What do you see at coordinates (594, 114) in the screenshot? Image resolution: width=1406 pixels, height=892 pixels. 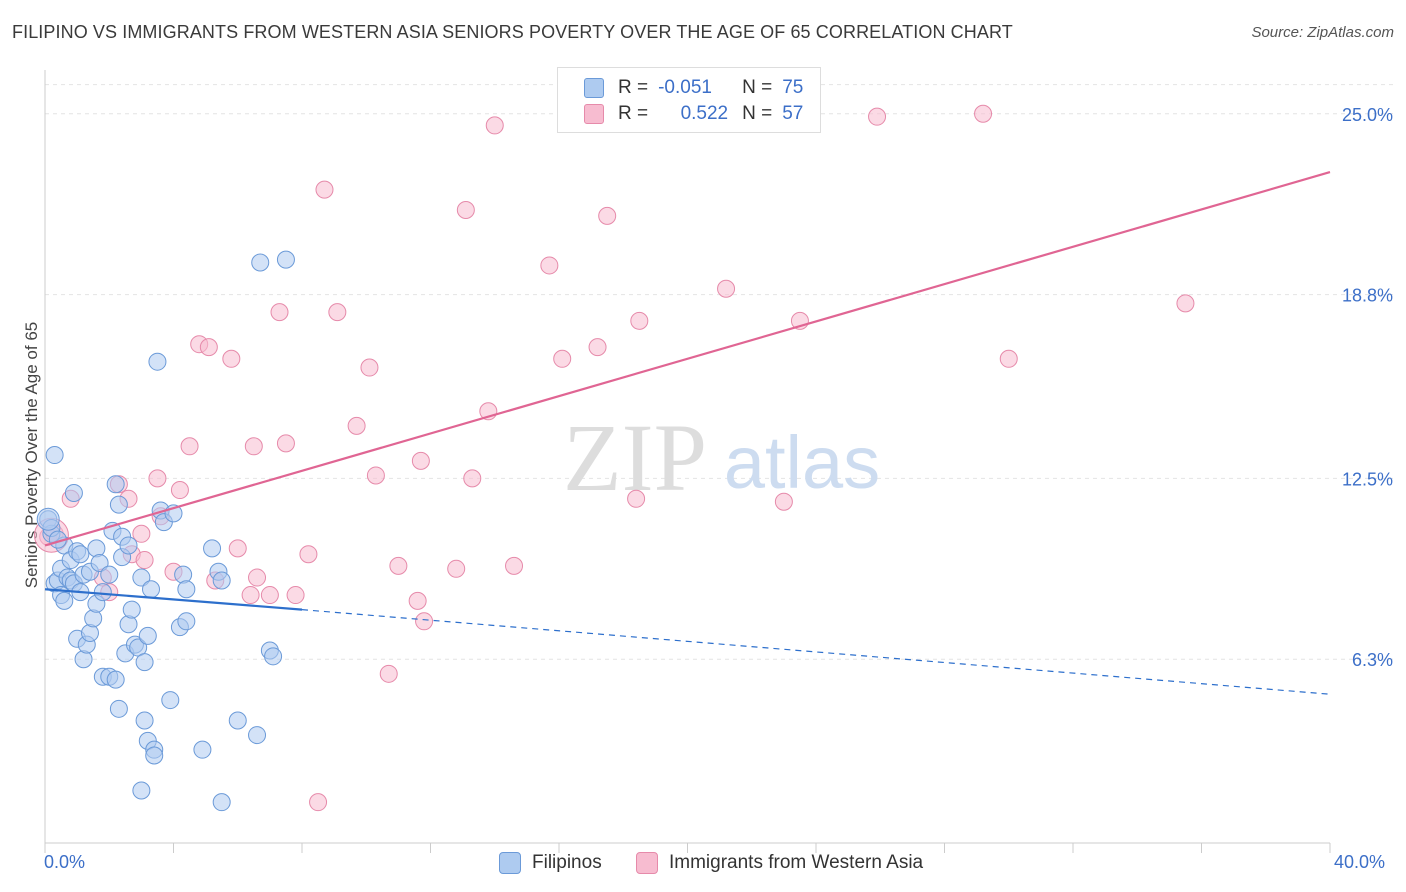 I see `legend-swatch-pink` at bounding box center [594, 114].